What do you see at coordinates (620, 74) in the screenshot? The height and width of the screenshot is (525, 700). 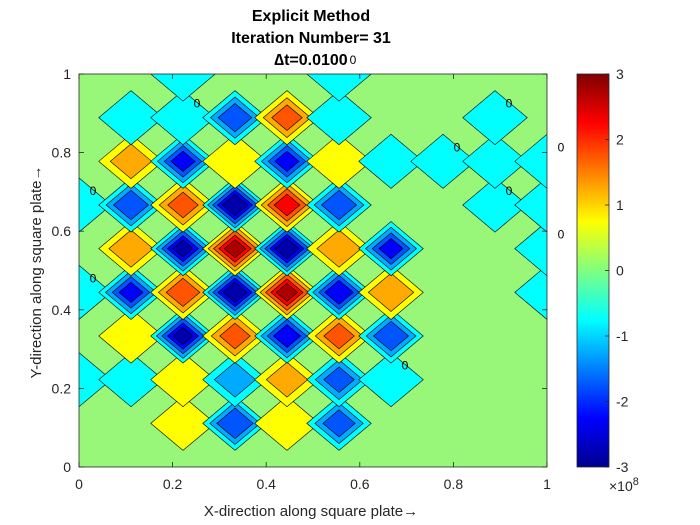 I see `colorbar-tick-label: 3` at bounding box center [620, 74].